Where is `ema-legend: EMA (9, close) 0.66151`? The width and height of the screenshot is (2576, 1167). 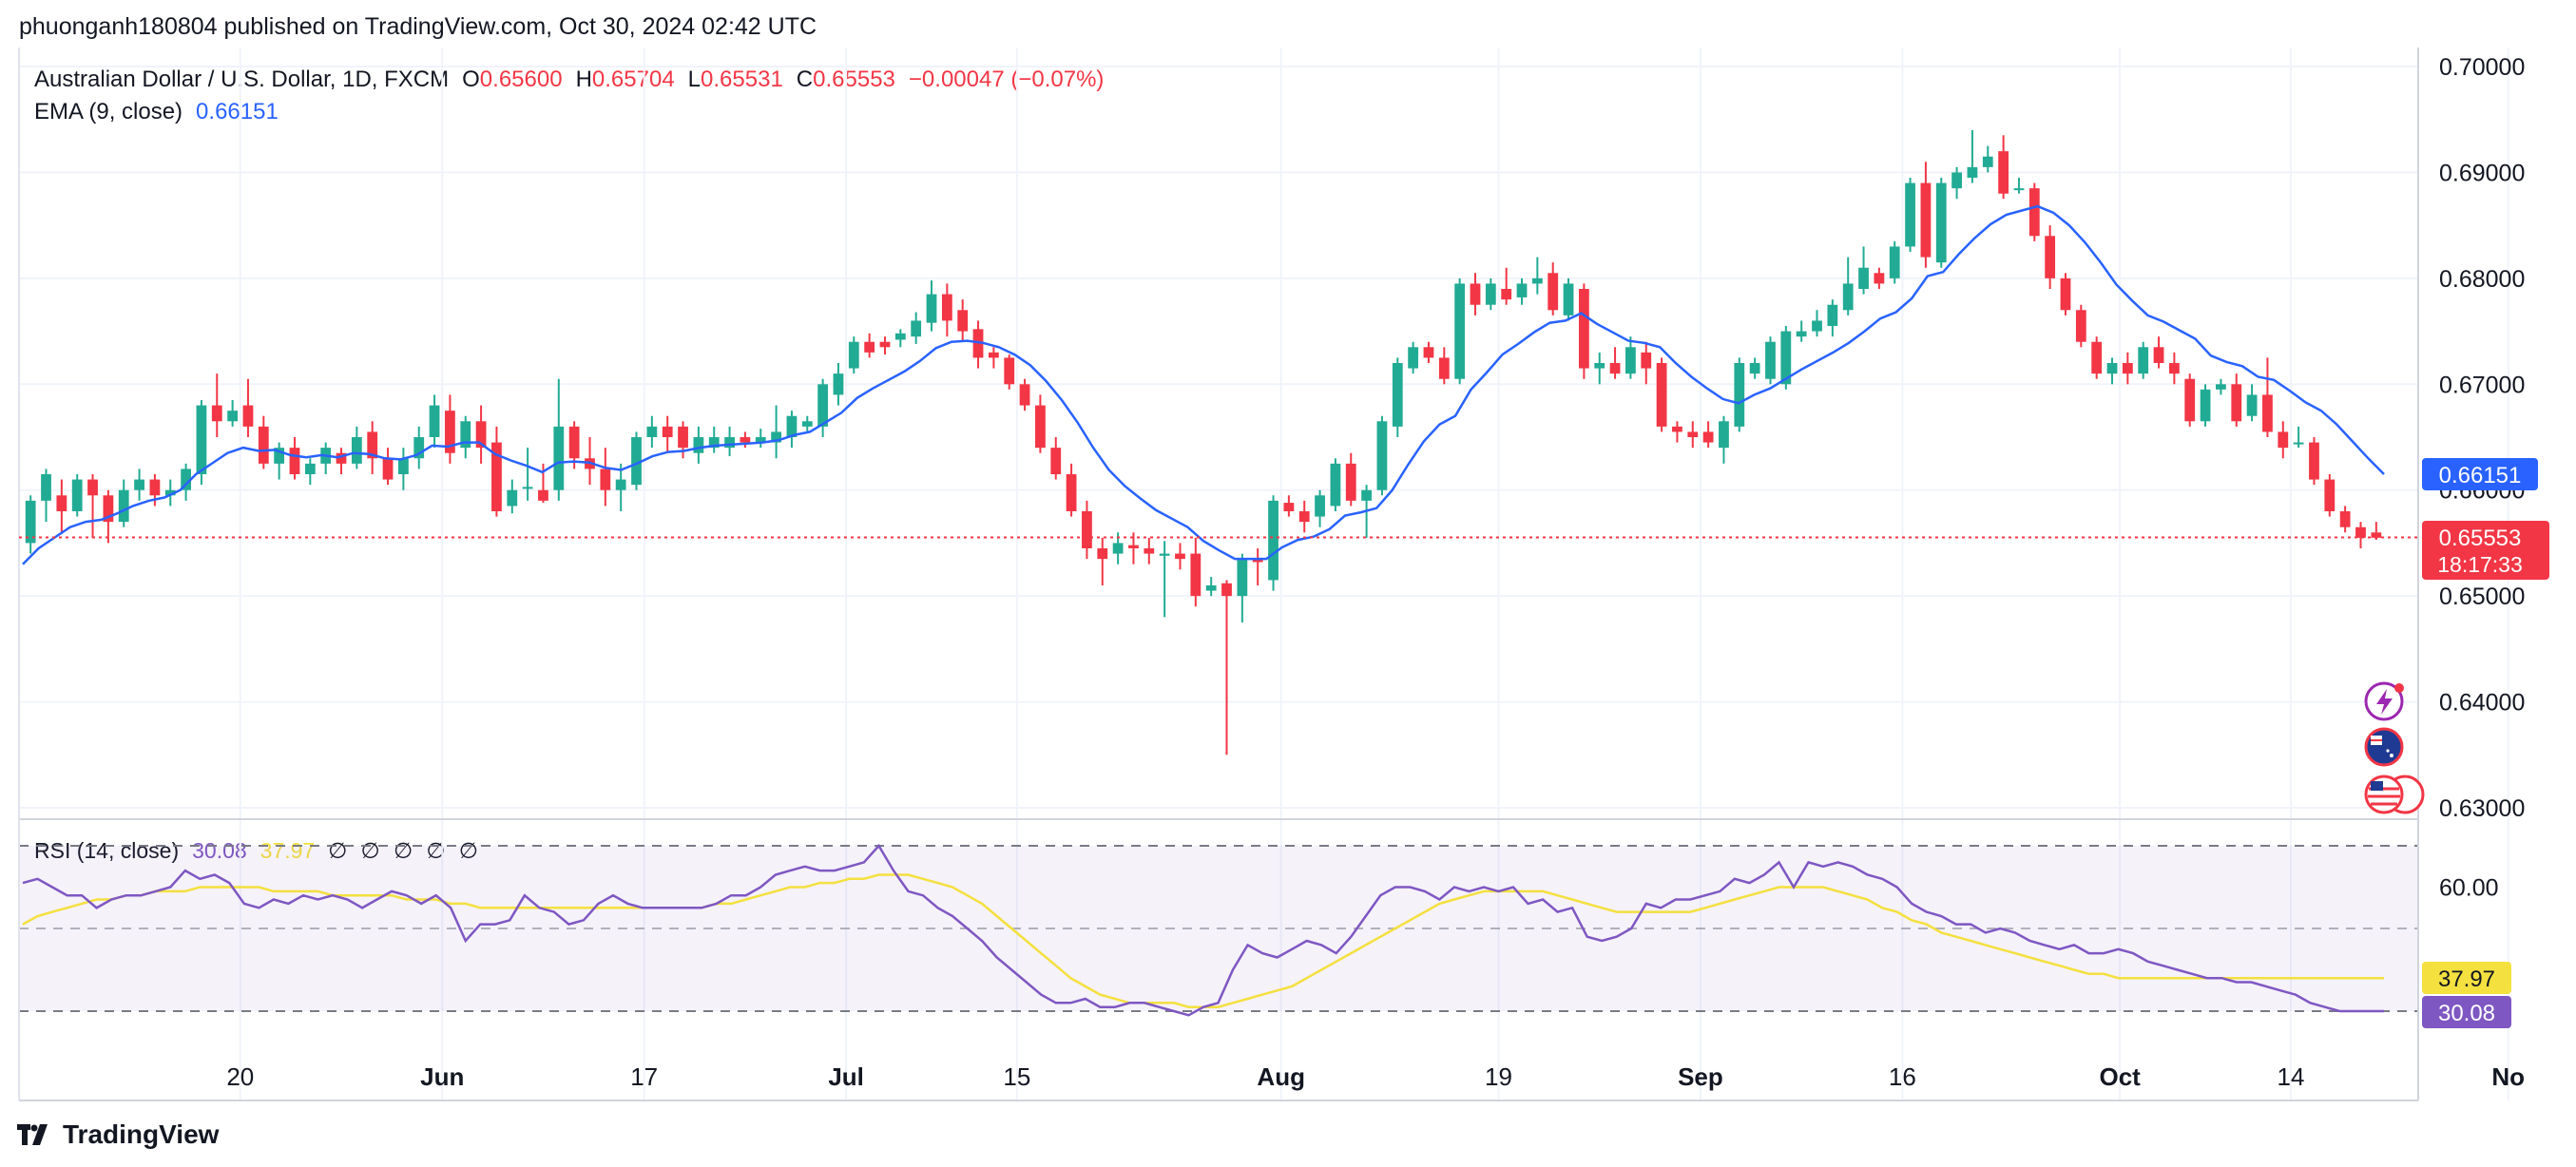
ema-legend: EMA (9, close) 0.66151 is located at coordinates (157, 112).